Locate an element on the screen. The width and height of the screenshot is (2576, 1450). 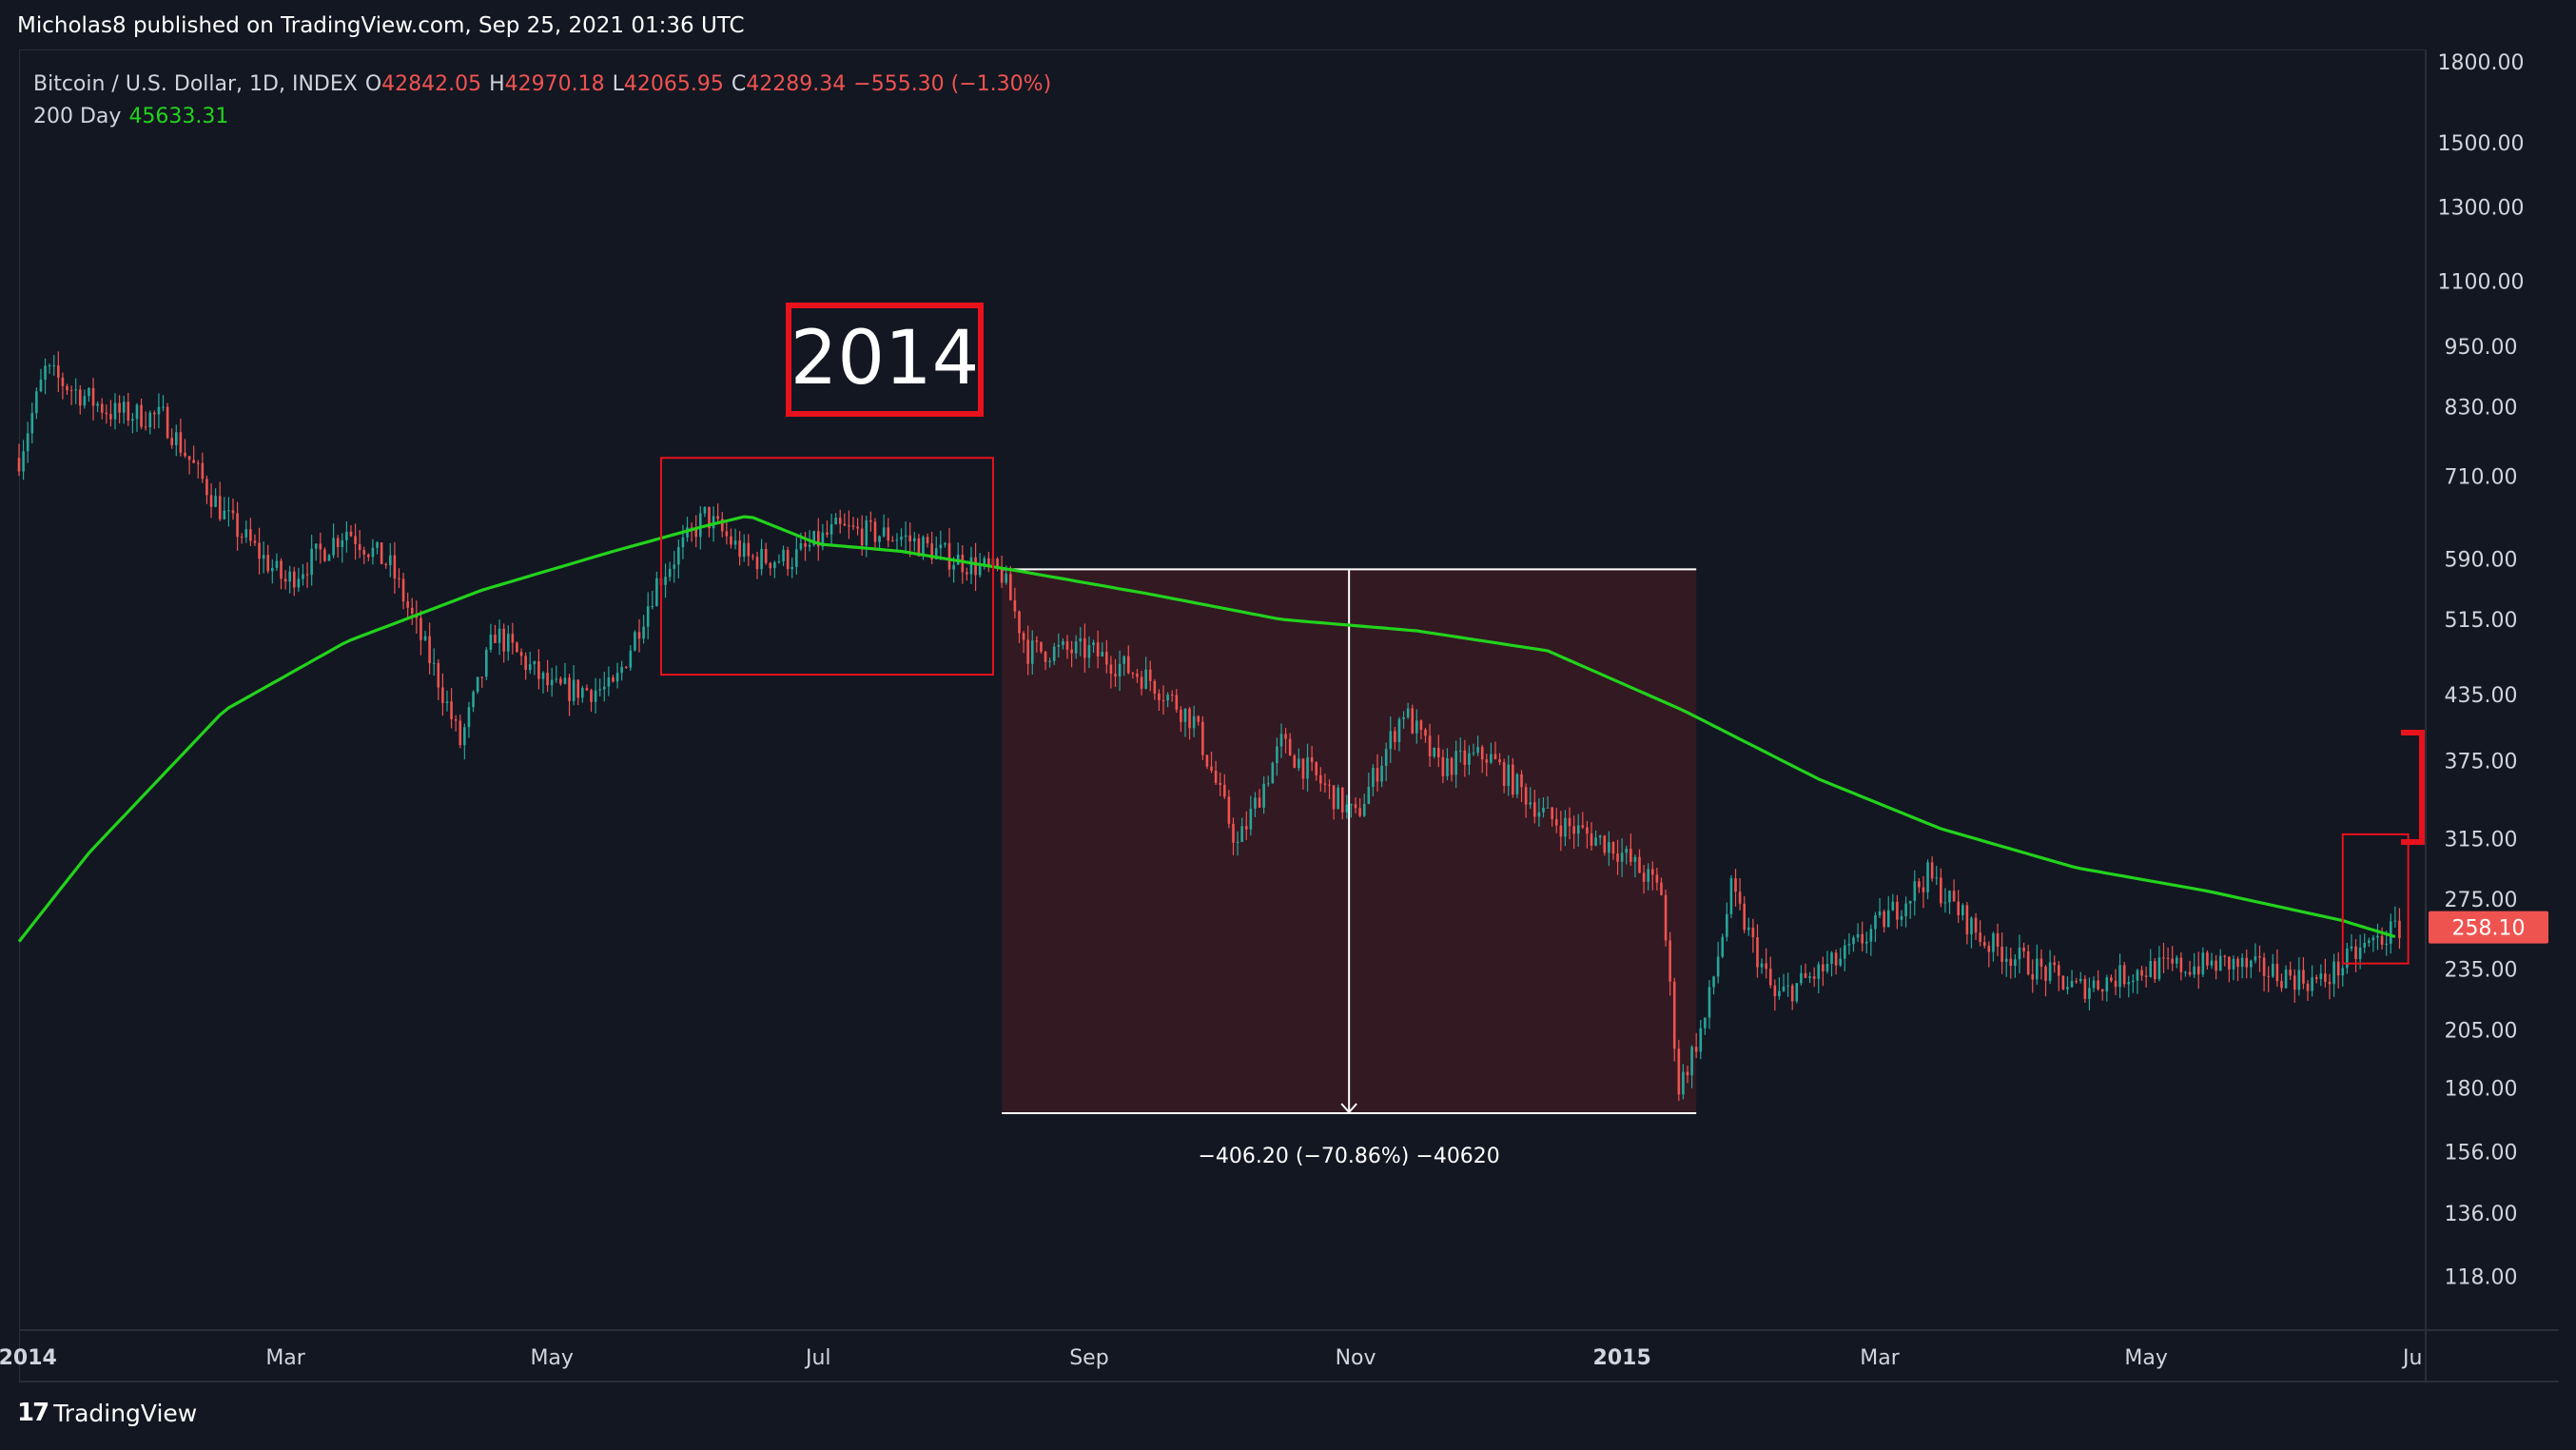
tradingview-brand: TradingView is located at coordinates (125, 1413).